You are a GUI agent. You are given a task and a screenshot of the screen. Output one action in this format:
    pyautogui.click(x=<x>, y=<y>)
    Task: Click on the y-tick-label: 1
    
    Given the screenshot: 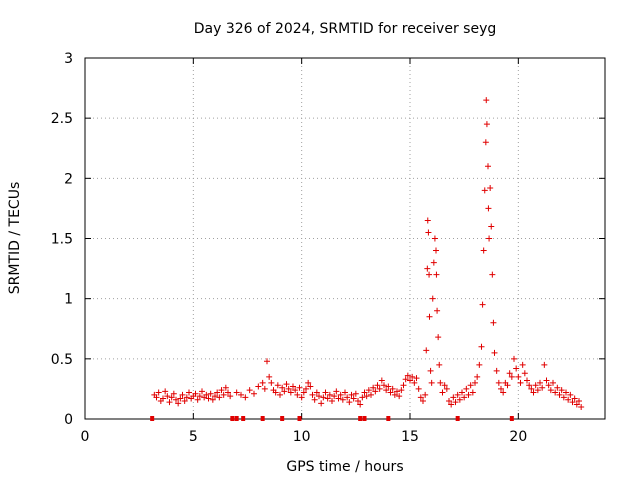 What is the action you would take?
    pyautogui.click(x=68, y=300)
    